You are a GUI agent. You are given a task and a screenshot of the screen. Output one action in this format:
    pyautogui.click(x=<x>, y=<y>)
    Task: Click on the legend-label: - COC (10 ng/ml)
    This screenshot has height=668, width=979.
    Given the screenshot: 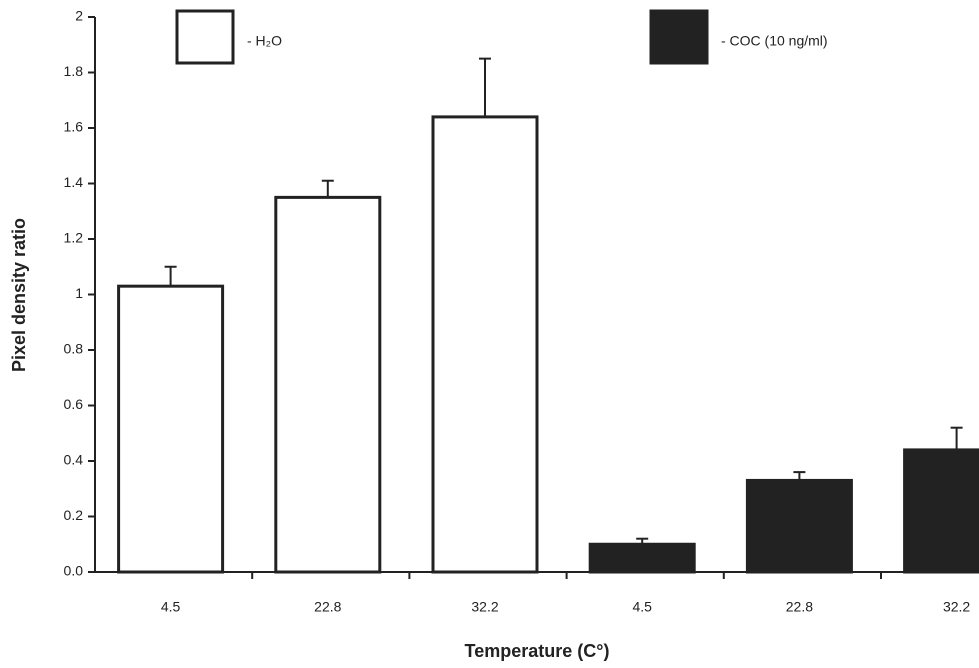 What is the action you would take?
    pyautogui.click(x=774, y=41)
    